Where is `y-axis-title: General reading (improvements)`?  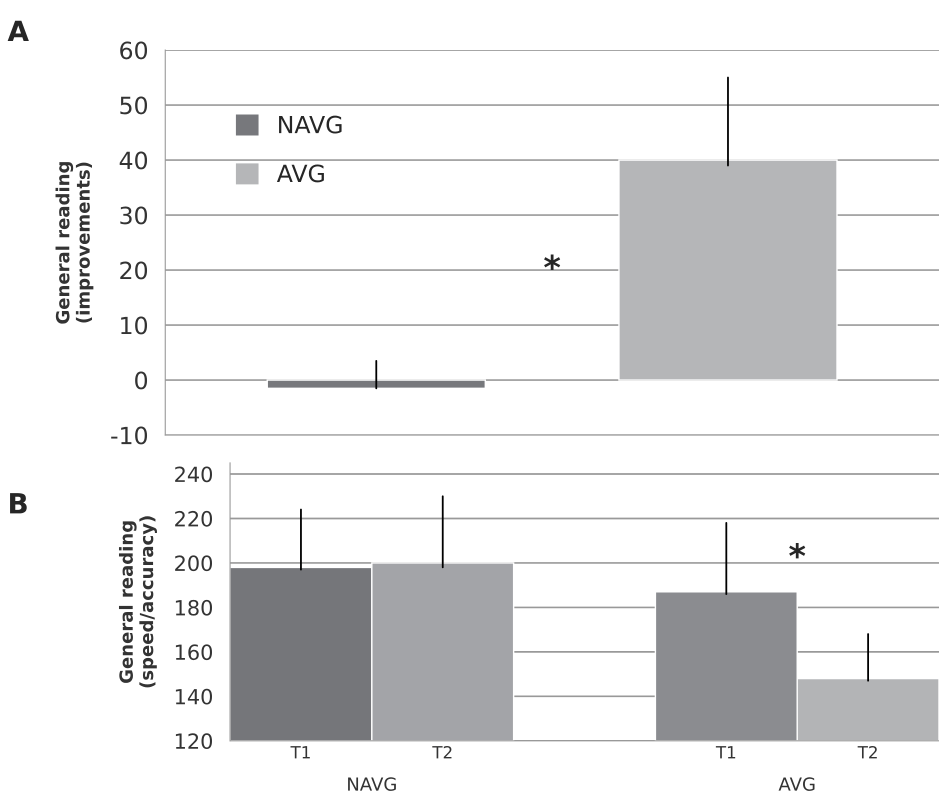
y-axis-title: General reading (improvements) is located at coordinates (75, 243).